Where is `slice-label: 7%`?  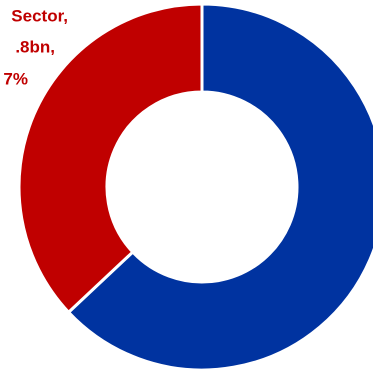 slice-label: 7% is located at coordinates (15, 78).